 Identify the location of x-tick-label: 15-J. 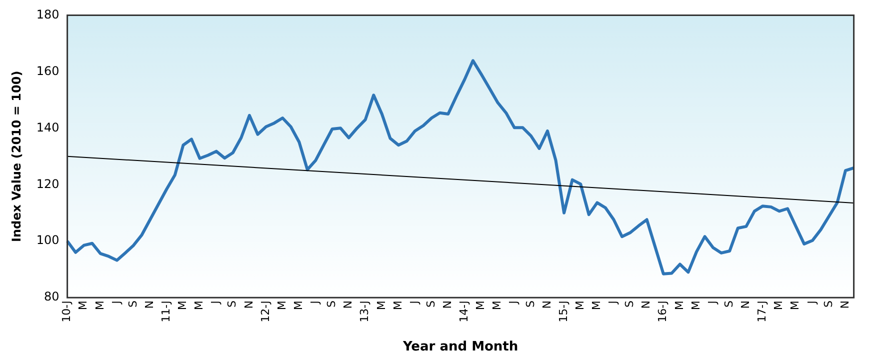
(563, 311).